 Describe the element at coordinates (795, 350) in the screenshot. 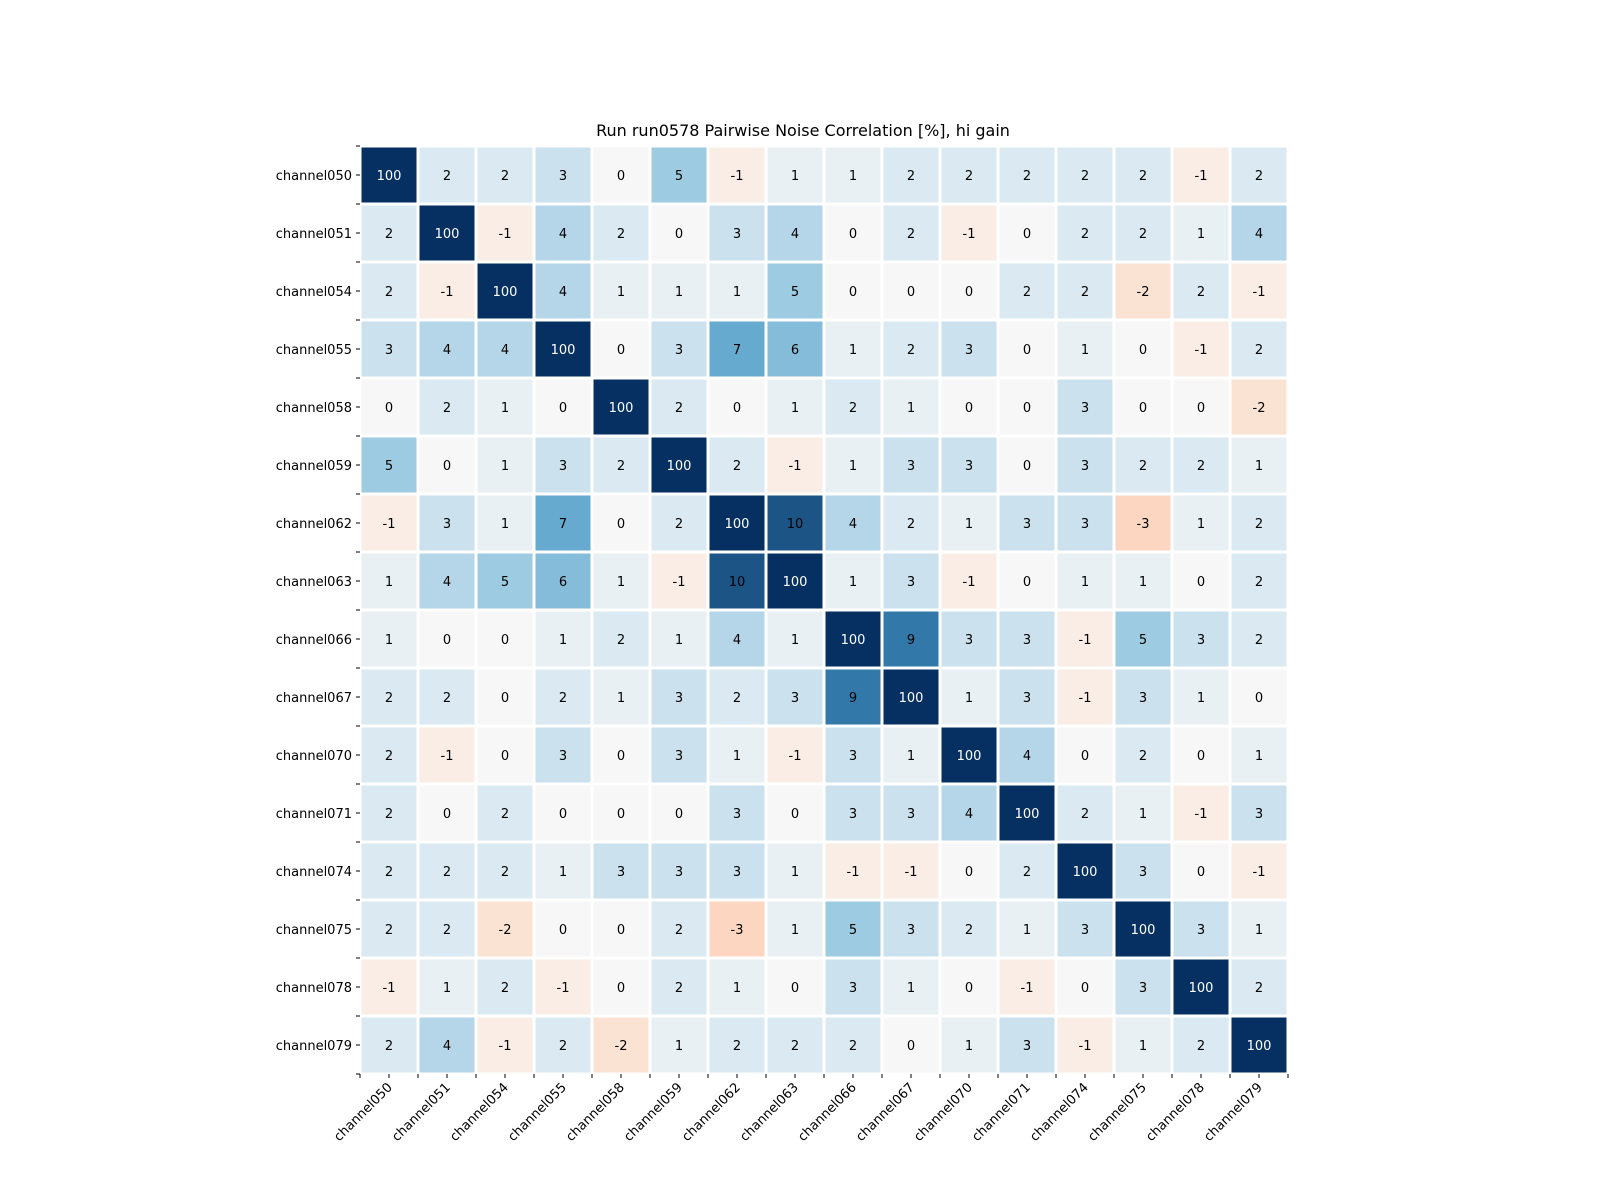

I see `cell-value-label: 6` at that location.